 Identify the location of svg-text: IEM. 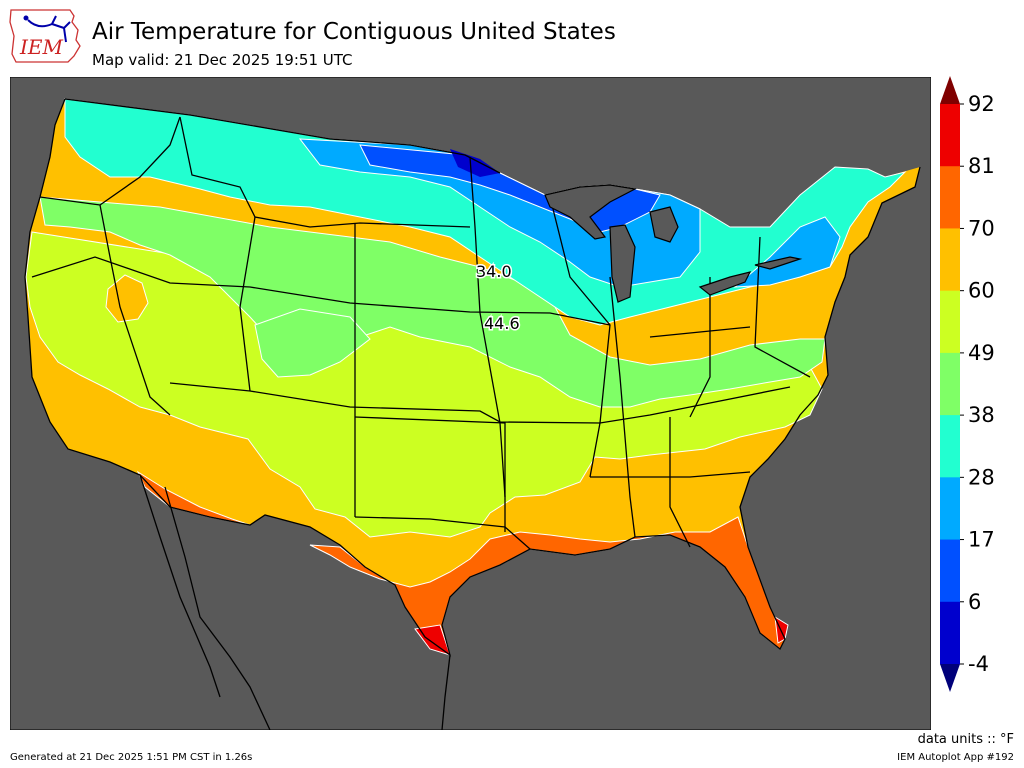
(41, 47).